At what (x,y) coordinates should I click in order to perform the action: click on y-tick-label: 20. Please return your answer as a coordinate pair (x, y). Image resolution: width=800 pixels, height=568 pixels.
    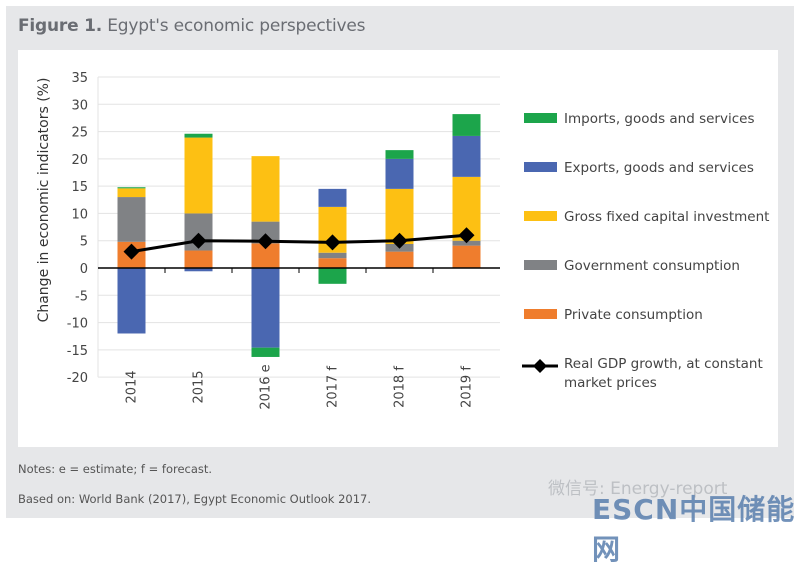
    Looking at the image, I should click on (79, 160).